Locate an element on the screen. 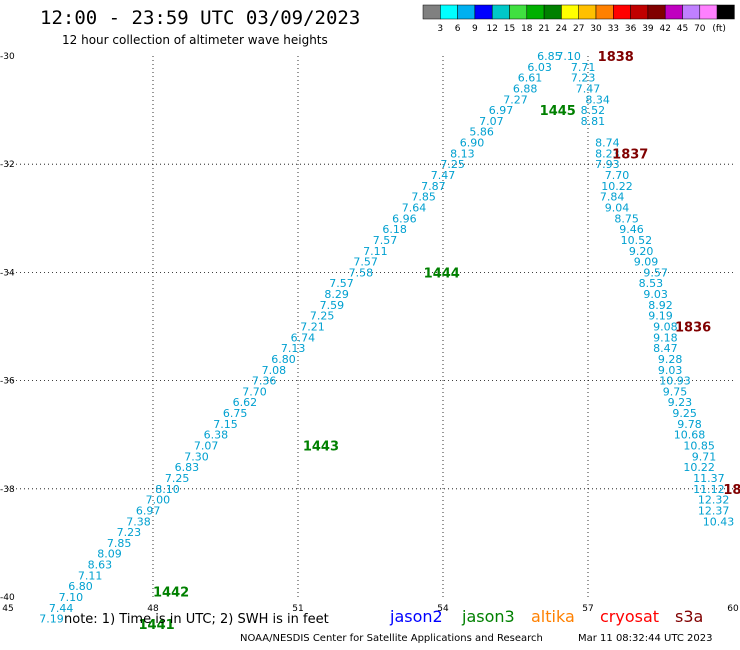  swh-value-label: 7.70 is located at coordinates (617, 175).